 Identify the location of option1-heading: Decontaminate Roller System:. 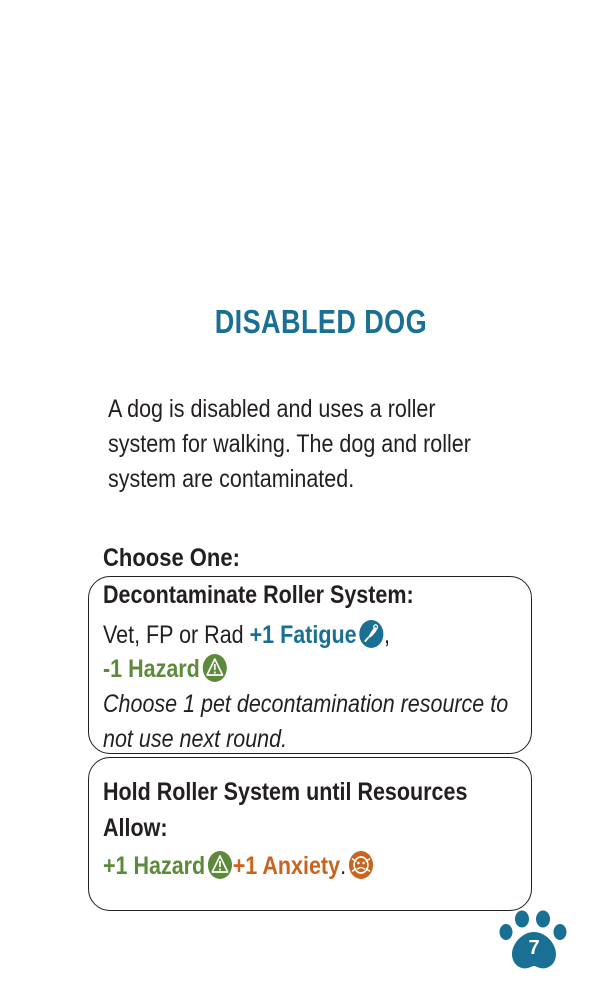
(258, 595).